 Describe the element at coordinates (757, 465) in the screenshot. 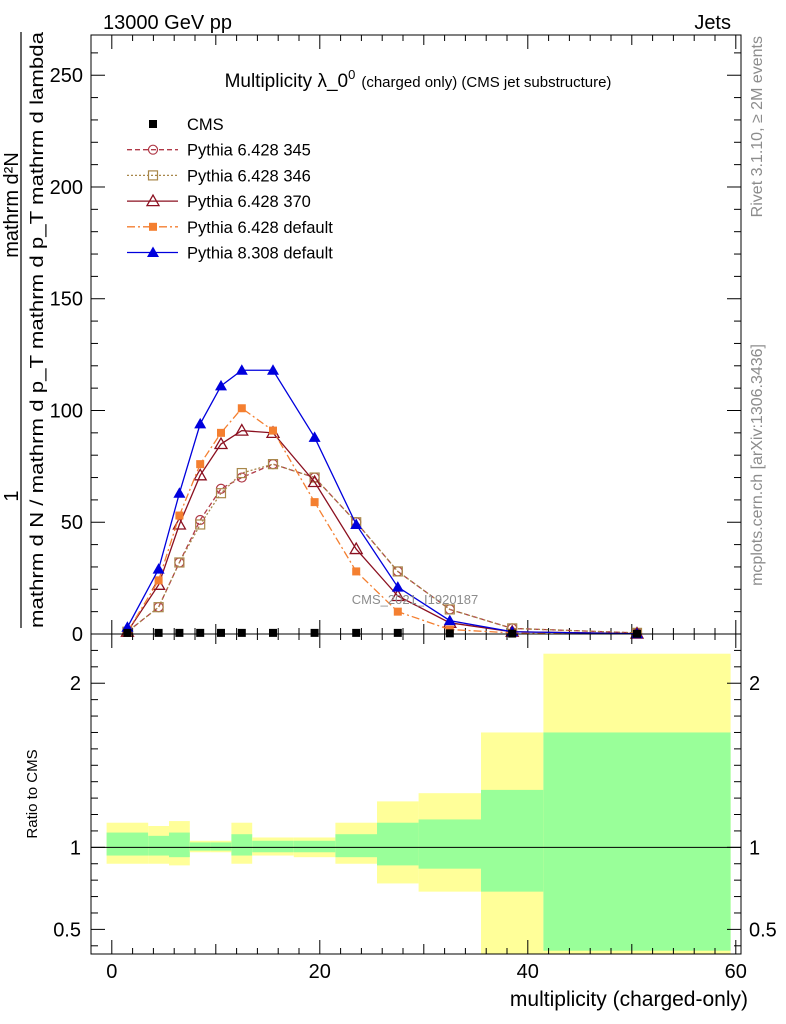

I see `side-mcplots-label: mcplots.cern.ch [arXiv:1306.3436]` at that location.